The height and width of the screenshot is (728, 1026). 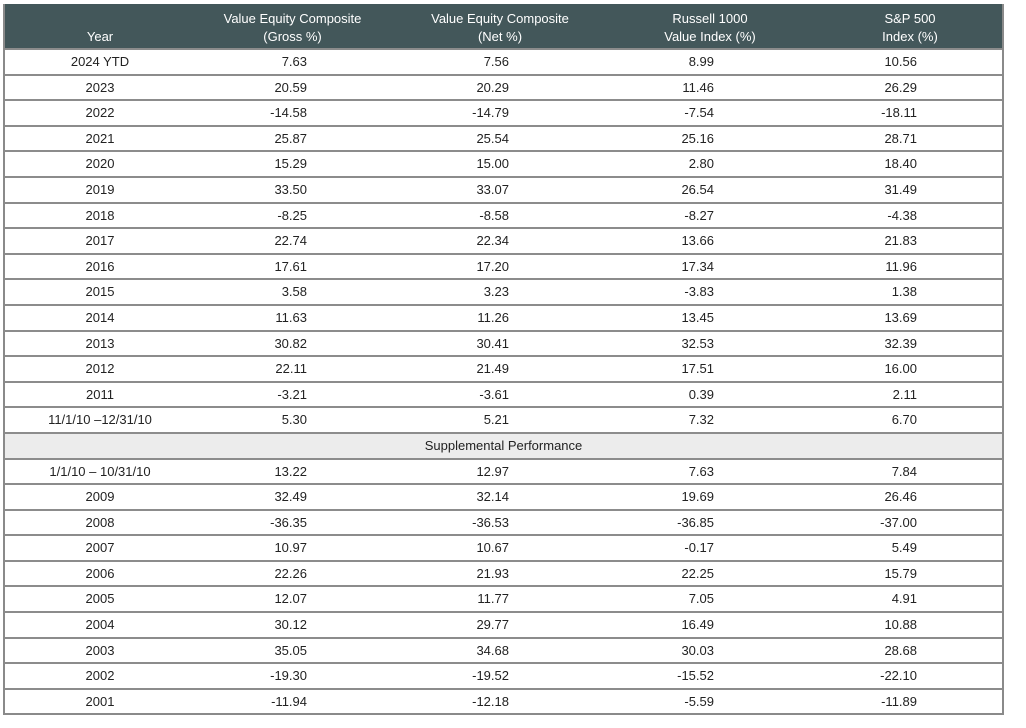 I want to click on cell-net: -8.58, so click(x=494, y=215).